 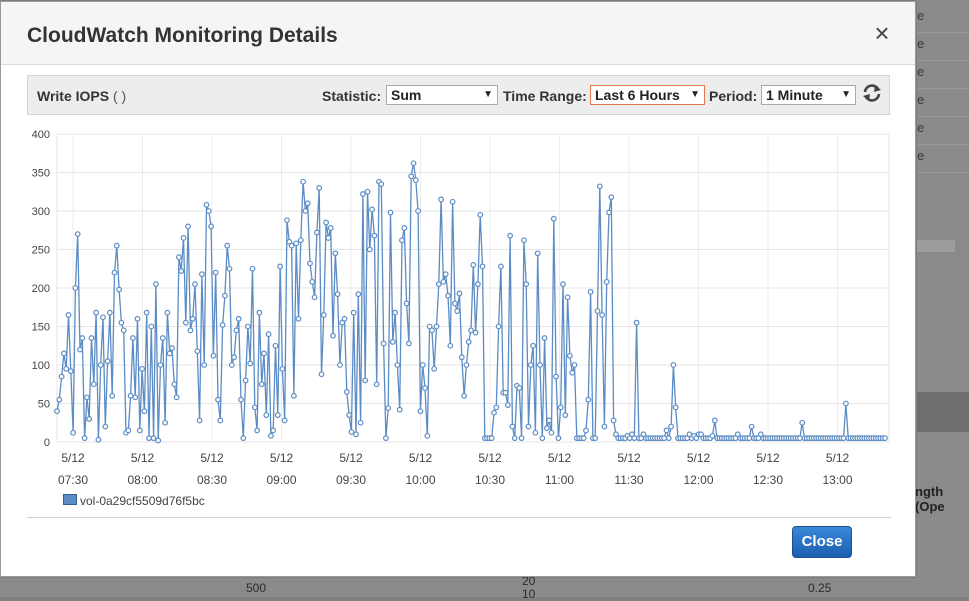 I want to click on time-range-select: Last 6 Hours ▼, so click(x=647, y=95).